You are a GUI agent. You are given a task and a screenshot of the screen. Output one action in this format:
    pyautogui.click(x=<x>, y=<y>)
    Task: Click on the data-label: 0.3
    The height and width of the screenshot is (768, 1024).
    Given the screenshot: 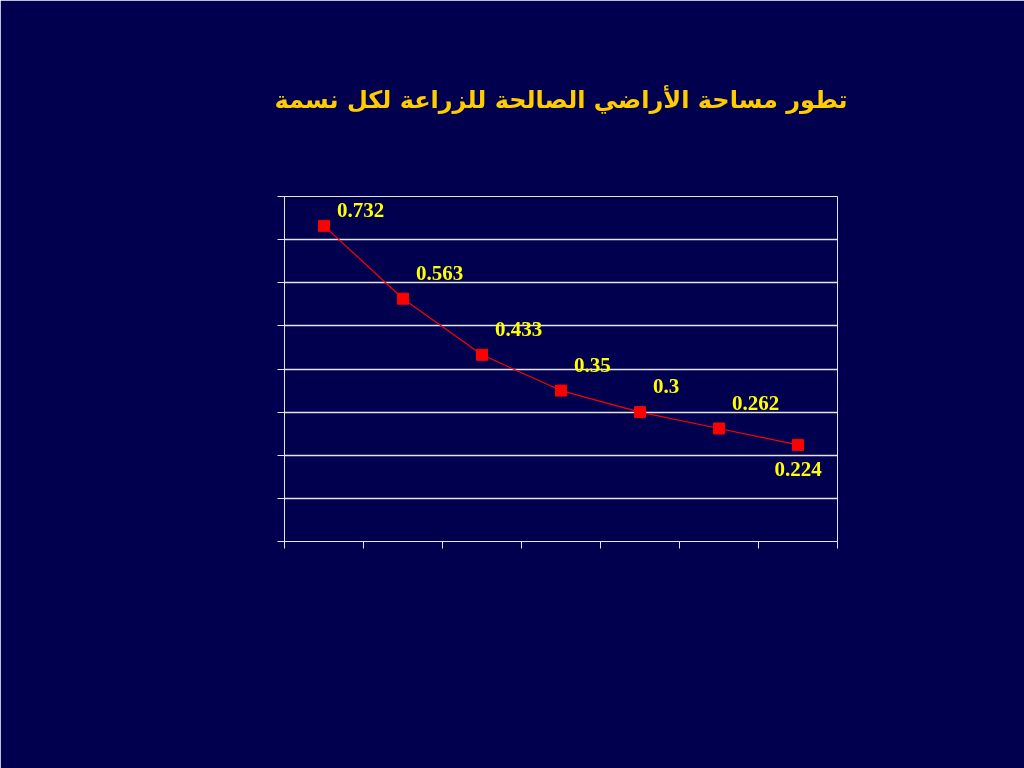 What is the action you would take?
    pyautogui.click(x=666, y=386)
    